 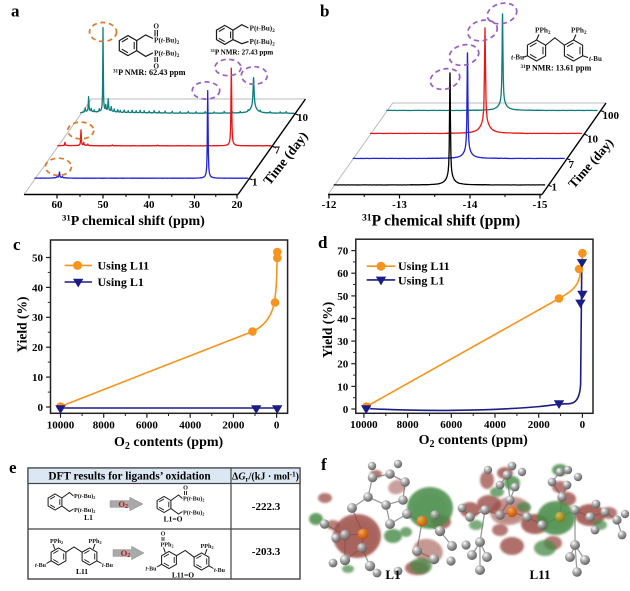 What do you see at coordinates (129, 477) in the screenshot?
I see `svg-text:DFT results for ligands’ oxida: DFT results for ligands’ oxidation` at bounding box center [129, 477].